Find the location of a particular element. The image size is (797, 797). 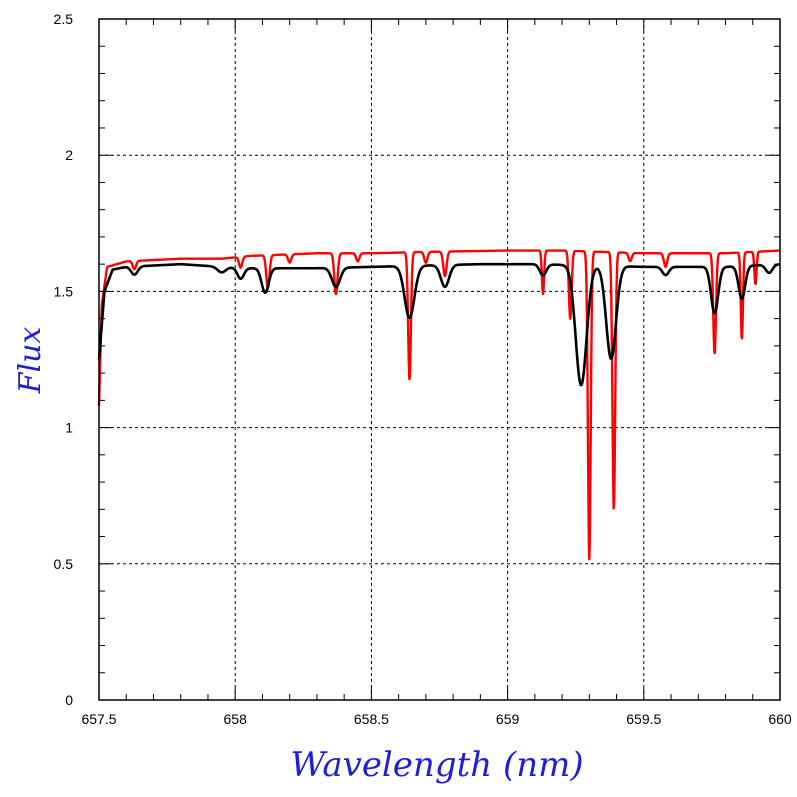

y-axis-title: Flux is located at coordinates (30, 361).